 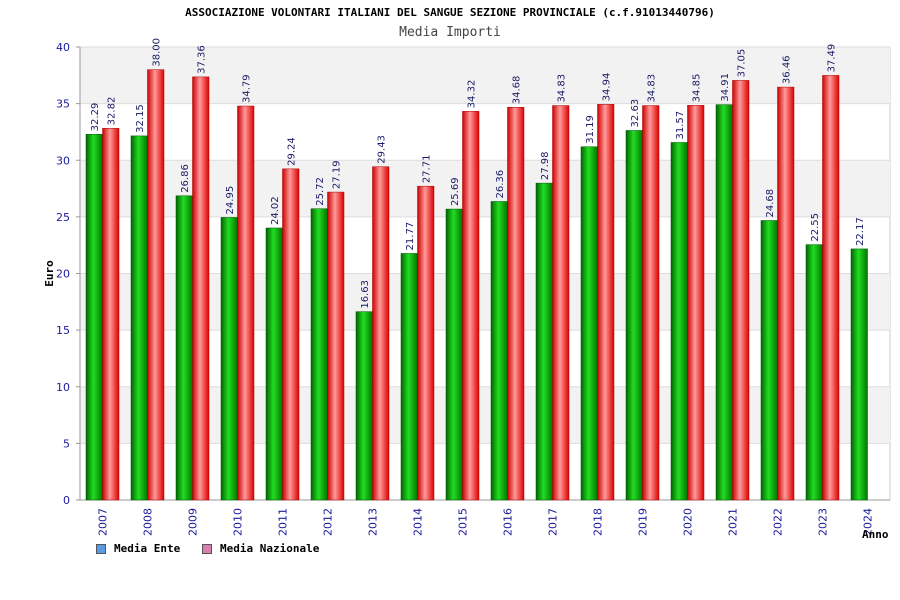 What do you see at coordinates (202, 59) in the screenshot?
I see `data-label: 37.36` at bounding box center [202, 59].